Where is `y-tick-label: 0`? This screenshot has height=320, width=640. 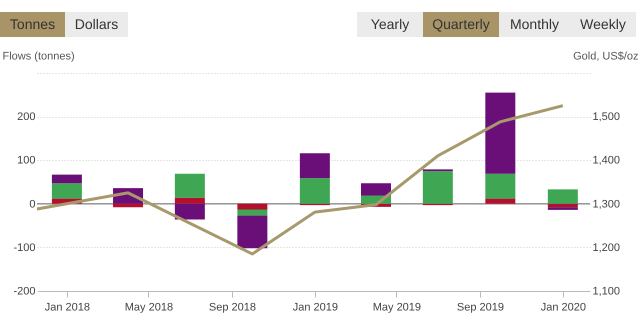 y-tick-label: 0 is located at coordinates (32, 204).